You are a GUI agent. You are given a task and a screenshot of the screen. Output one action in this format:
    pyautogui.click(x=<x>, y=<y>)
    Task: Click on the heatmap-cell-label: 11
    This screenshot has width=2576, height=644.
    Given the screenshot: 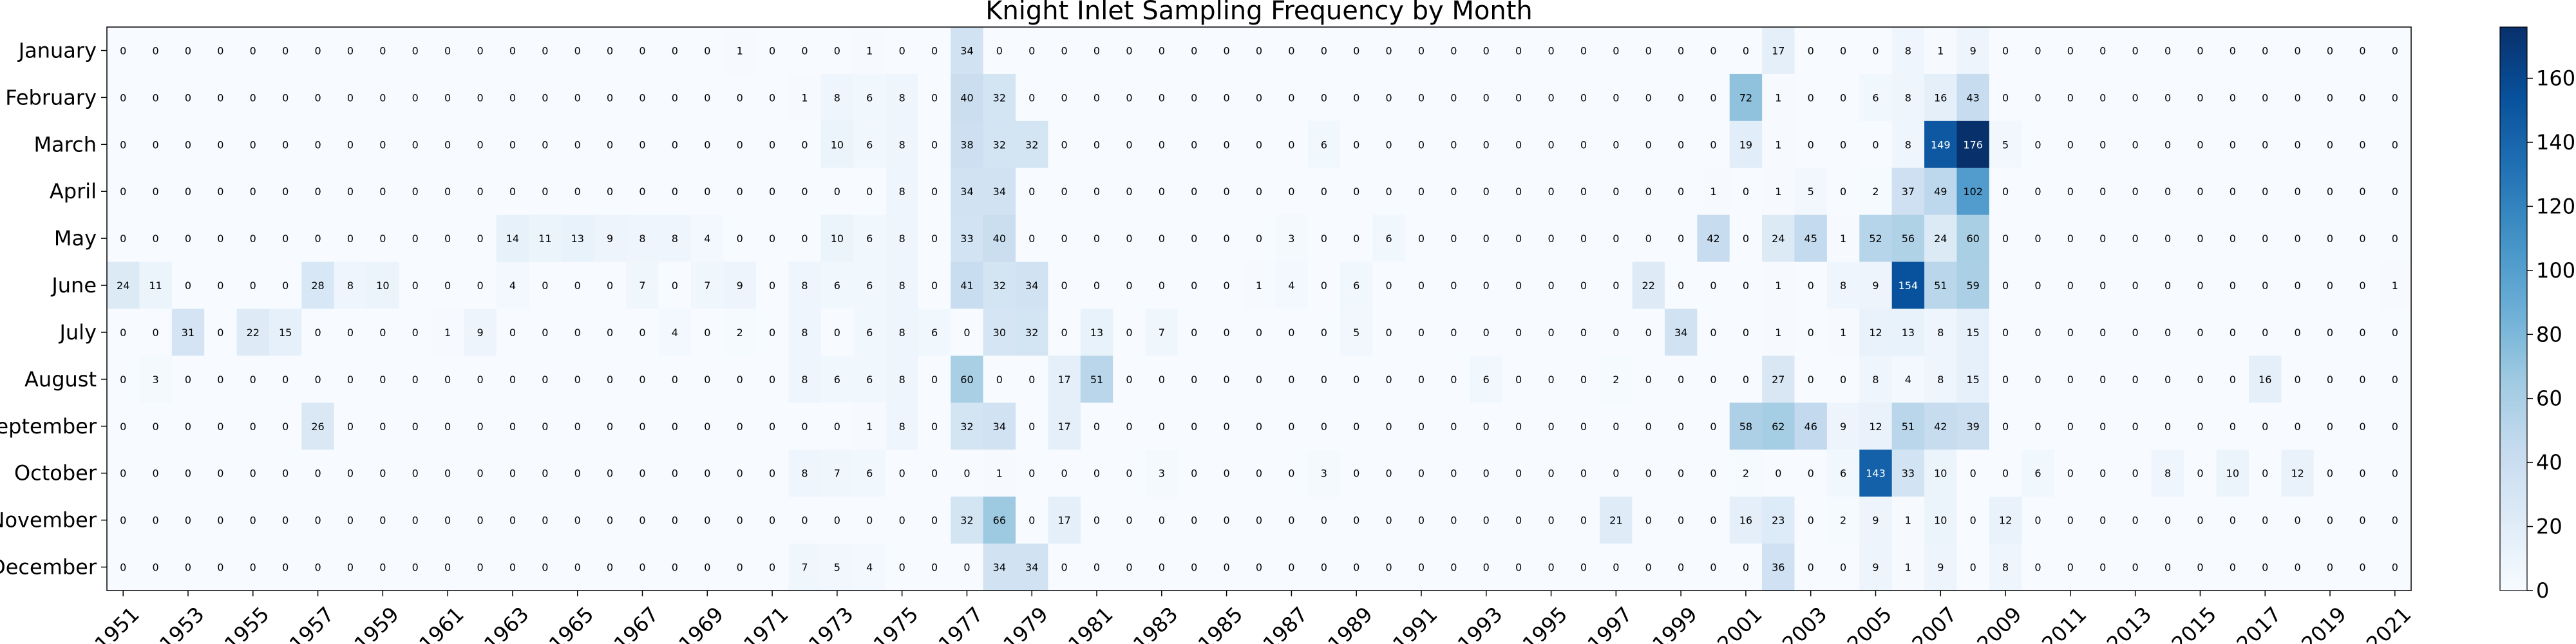 What is the action you would take?
    pyautogui.click(x=155, y=285)
    